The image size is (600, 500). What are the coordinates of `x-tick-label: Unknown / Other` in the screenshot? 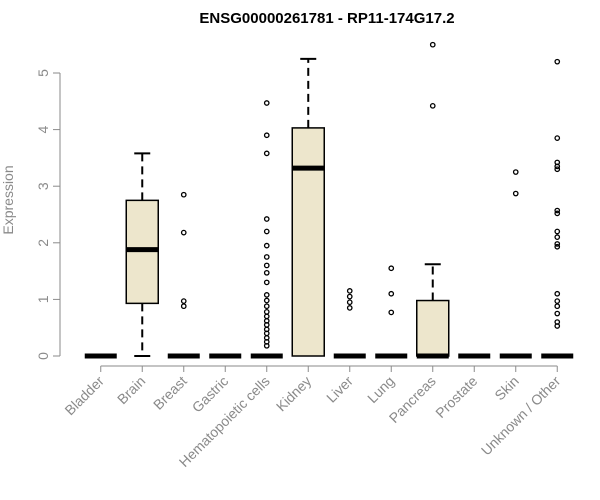 It's located at (521, 416).